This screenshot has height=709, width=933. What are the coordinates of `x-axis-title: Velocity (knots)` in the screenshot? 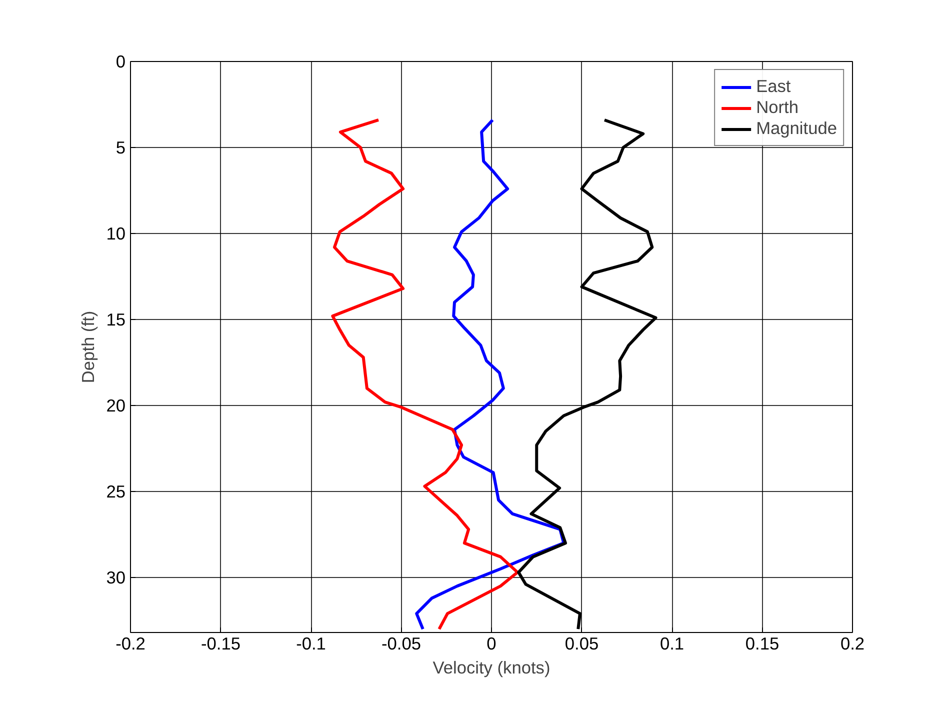 It's located at (491, 668).